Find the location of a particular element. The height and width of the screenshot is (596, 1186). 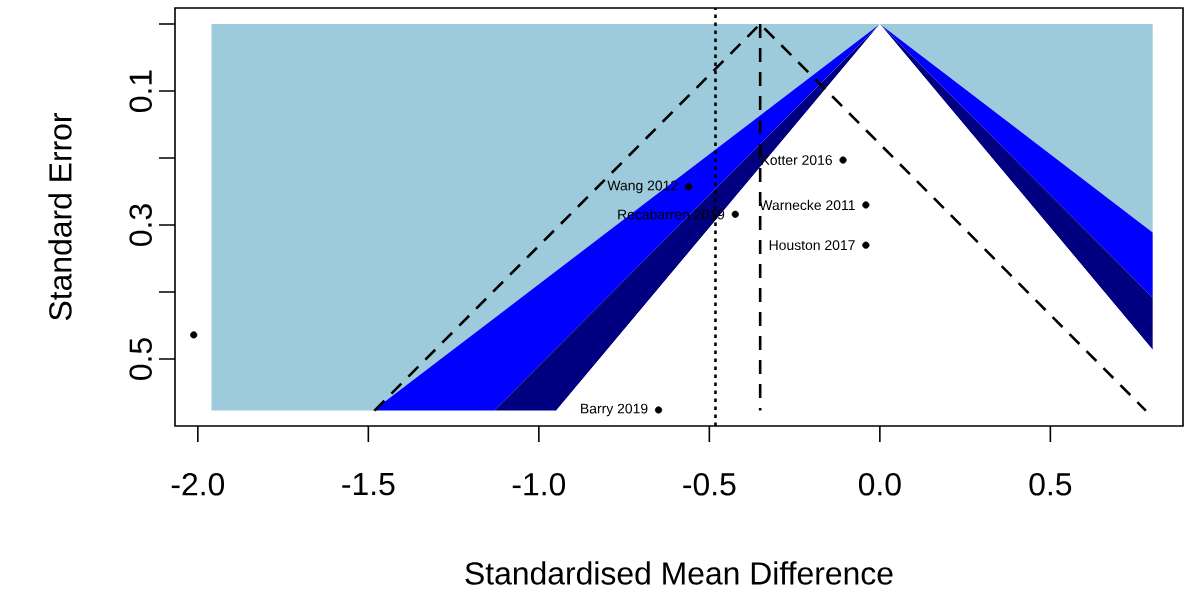

x-tick-label: -1.0 is located at coordinates (539, 484).